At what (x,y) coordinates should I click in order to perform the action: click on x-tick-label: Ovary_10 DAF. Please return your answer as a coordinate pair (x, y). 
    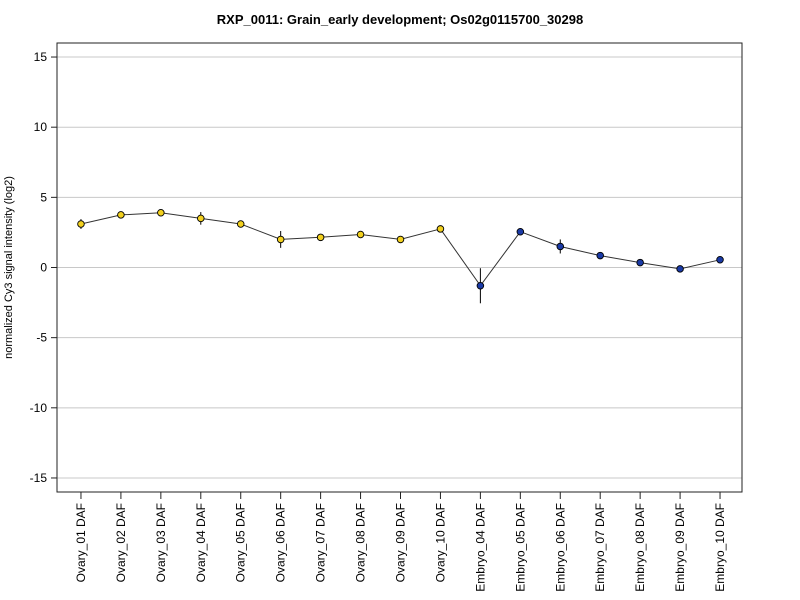
    Looking at the image, I should click on (440, 542).